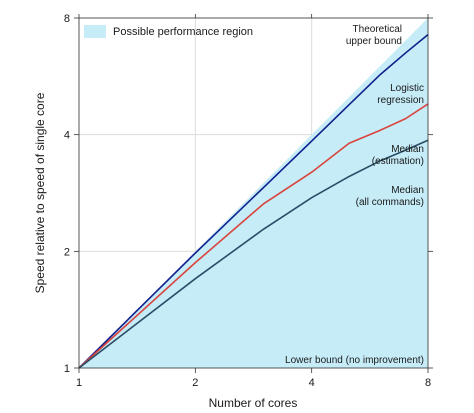 This screenshot has height=413, width=474. Describe the element at coordinates (377, 29) in the screenshot. I see `annotation-upper-bound-line1: Theoretical` at that location.